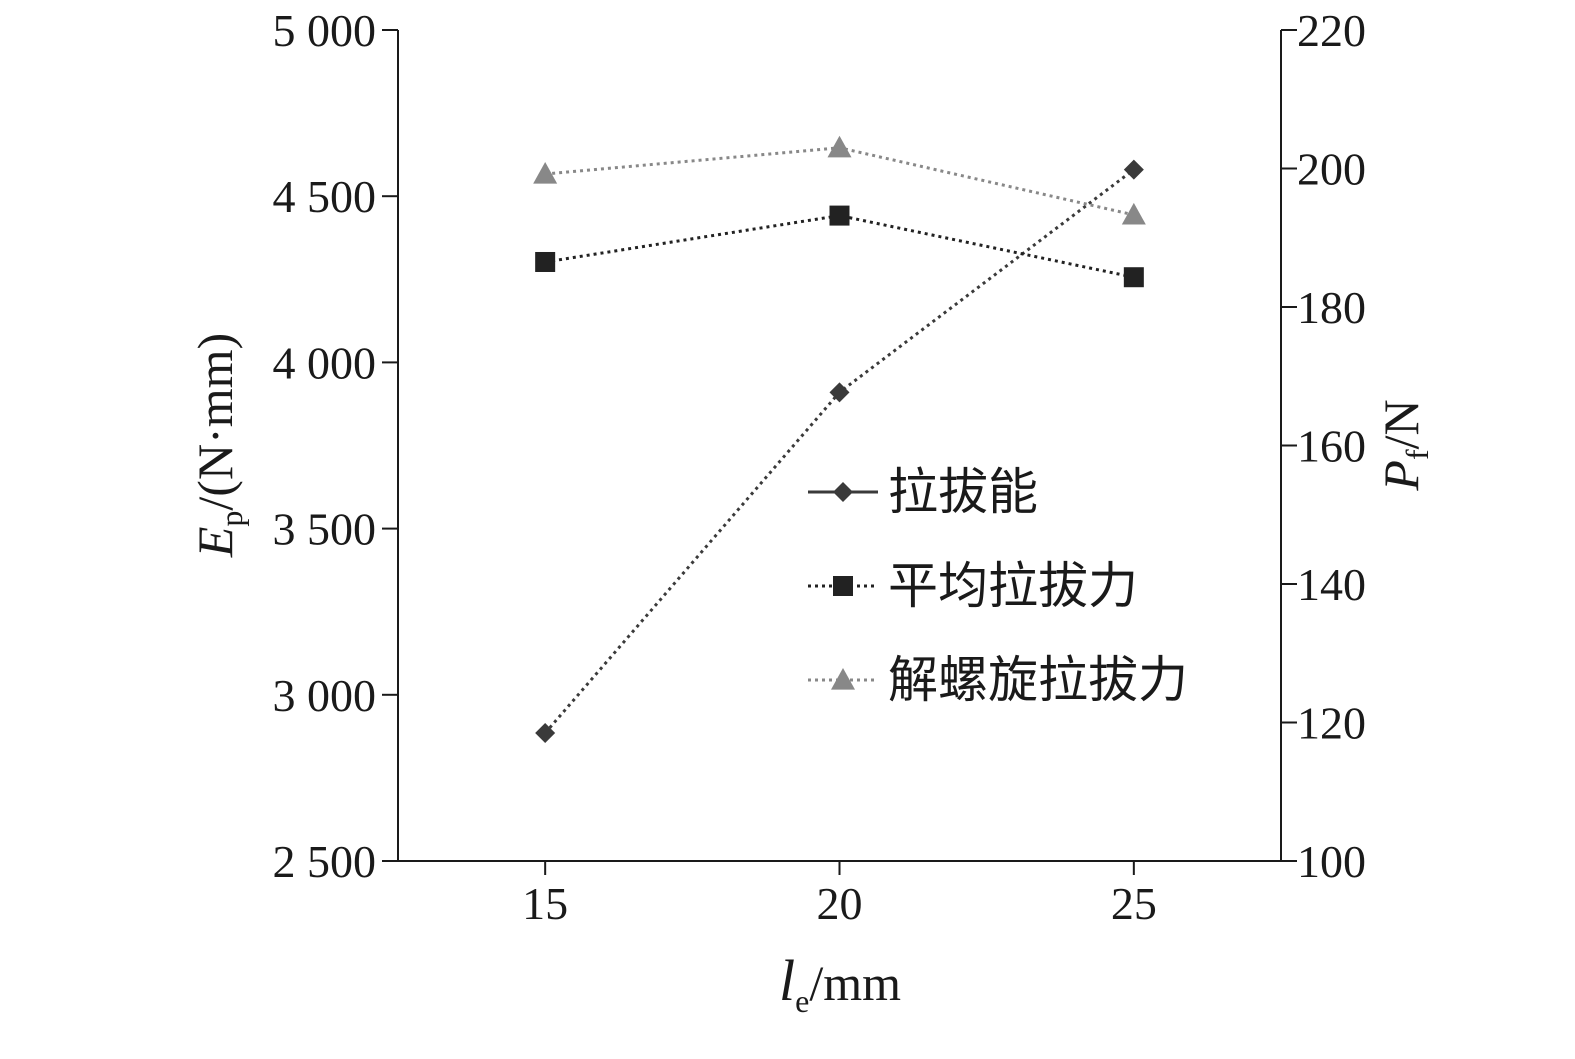 The width and height of the screenshot is (1575, 1059). Describe the element at coordinates (1331, 446) in the screenshot. I see `right-tick-label: 160` at that location.